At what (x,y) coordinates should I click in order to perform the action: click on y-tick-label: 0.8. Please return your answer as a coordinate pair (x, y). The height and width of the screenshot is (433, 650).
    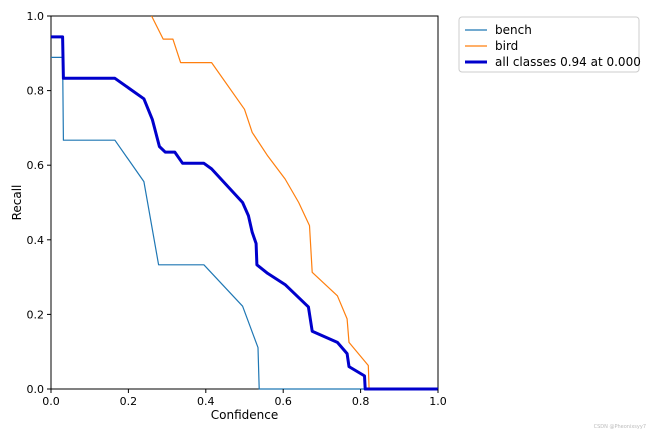
    Looking at the image, I should click on (36, 91).